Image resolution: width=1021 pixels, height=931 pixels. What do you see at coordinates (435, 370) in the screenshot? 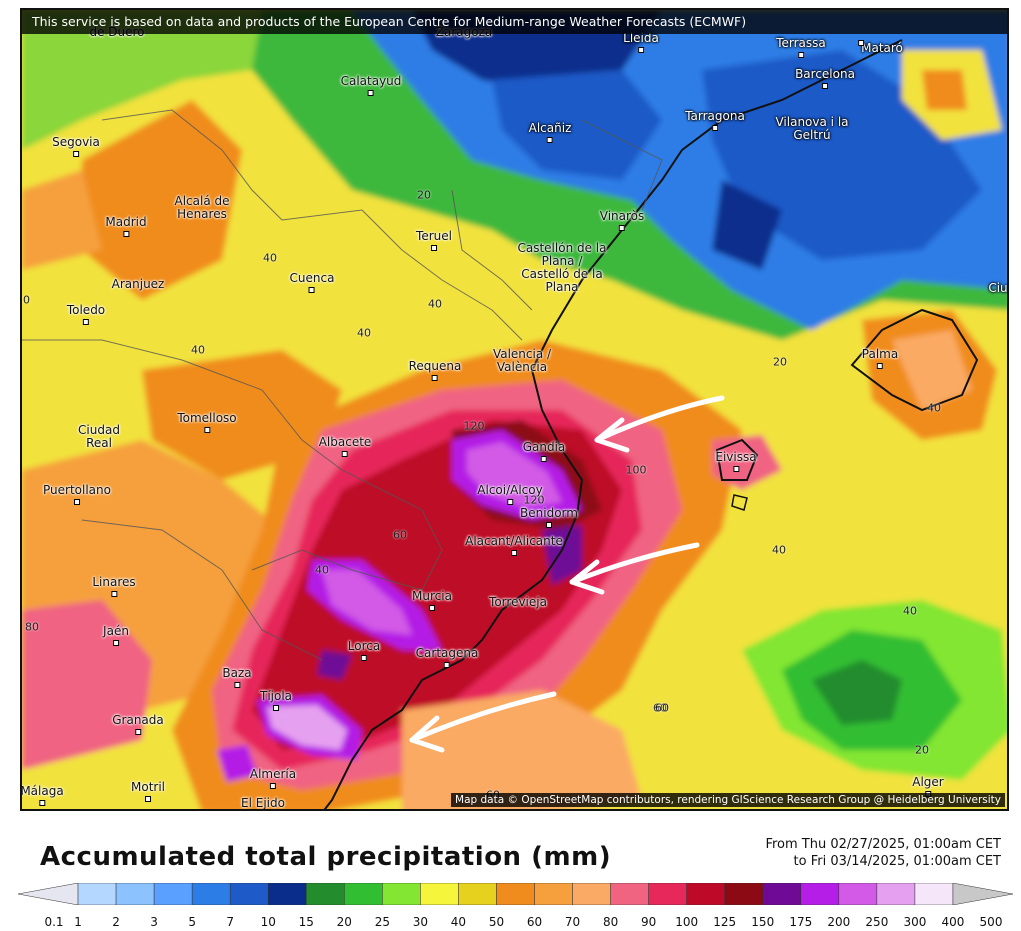
I see `place-requena: Requena` at bounding box center [435, 370].